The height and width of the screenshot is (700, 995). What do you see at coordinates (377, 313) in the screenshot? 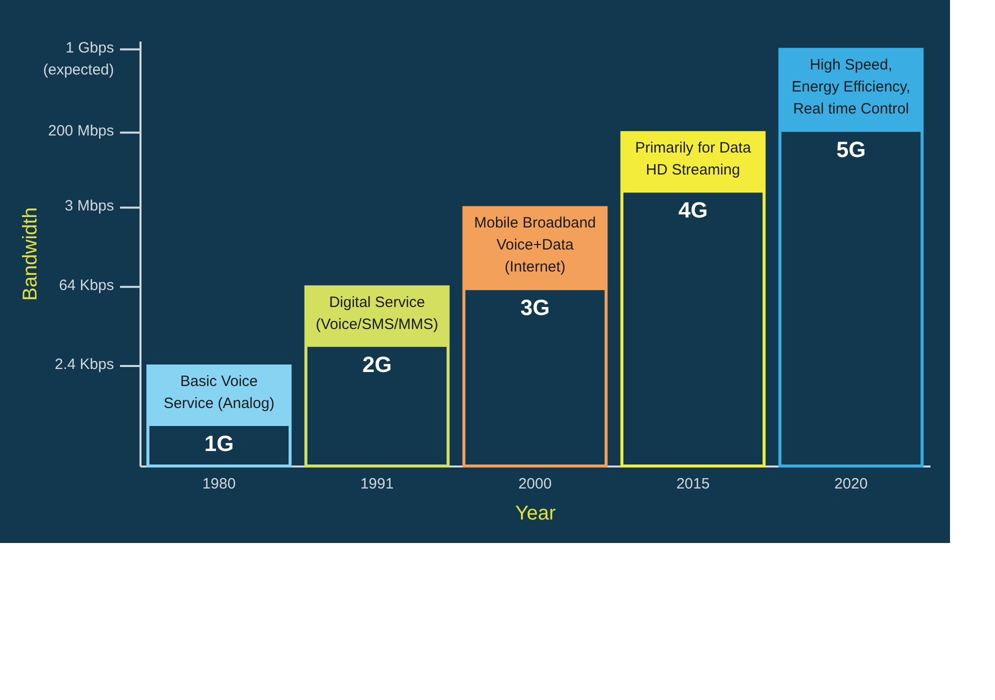
I see `annotation: Digital Service (Voice/SMS/MMS)` at bounding box center [377, 313].